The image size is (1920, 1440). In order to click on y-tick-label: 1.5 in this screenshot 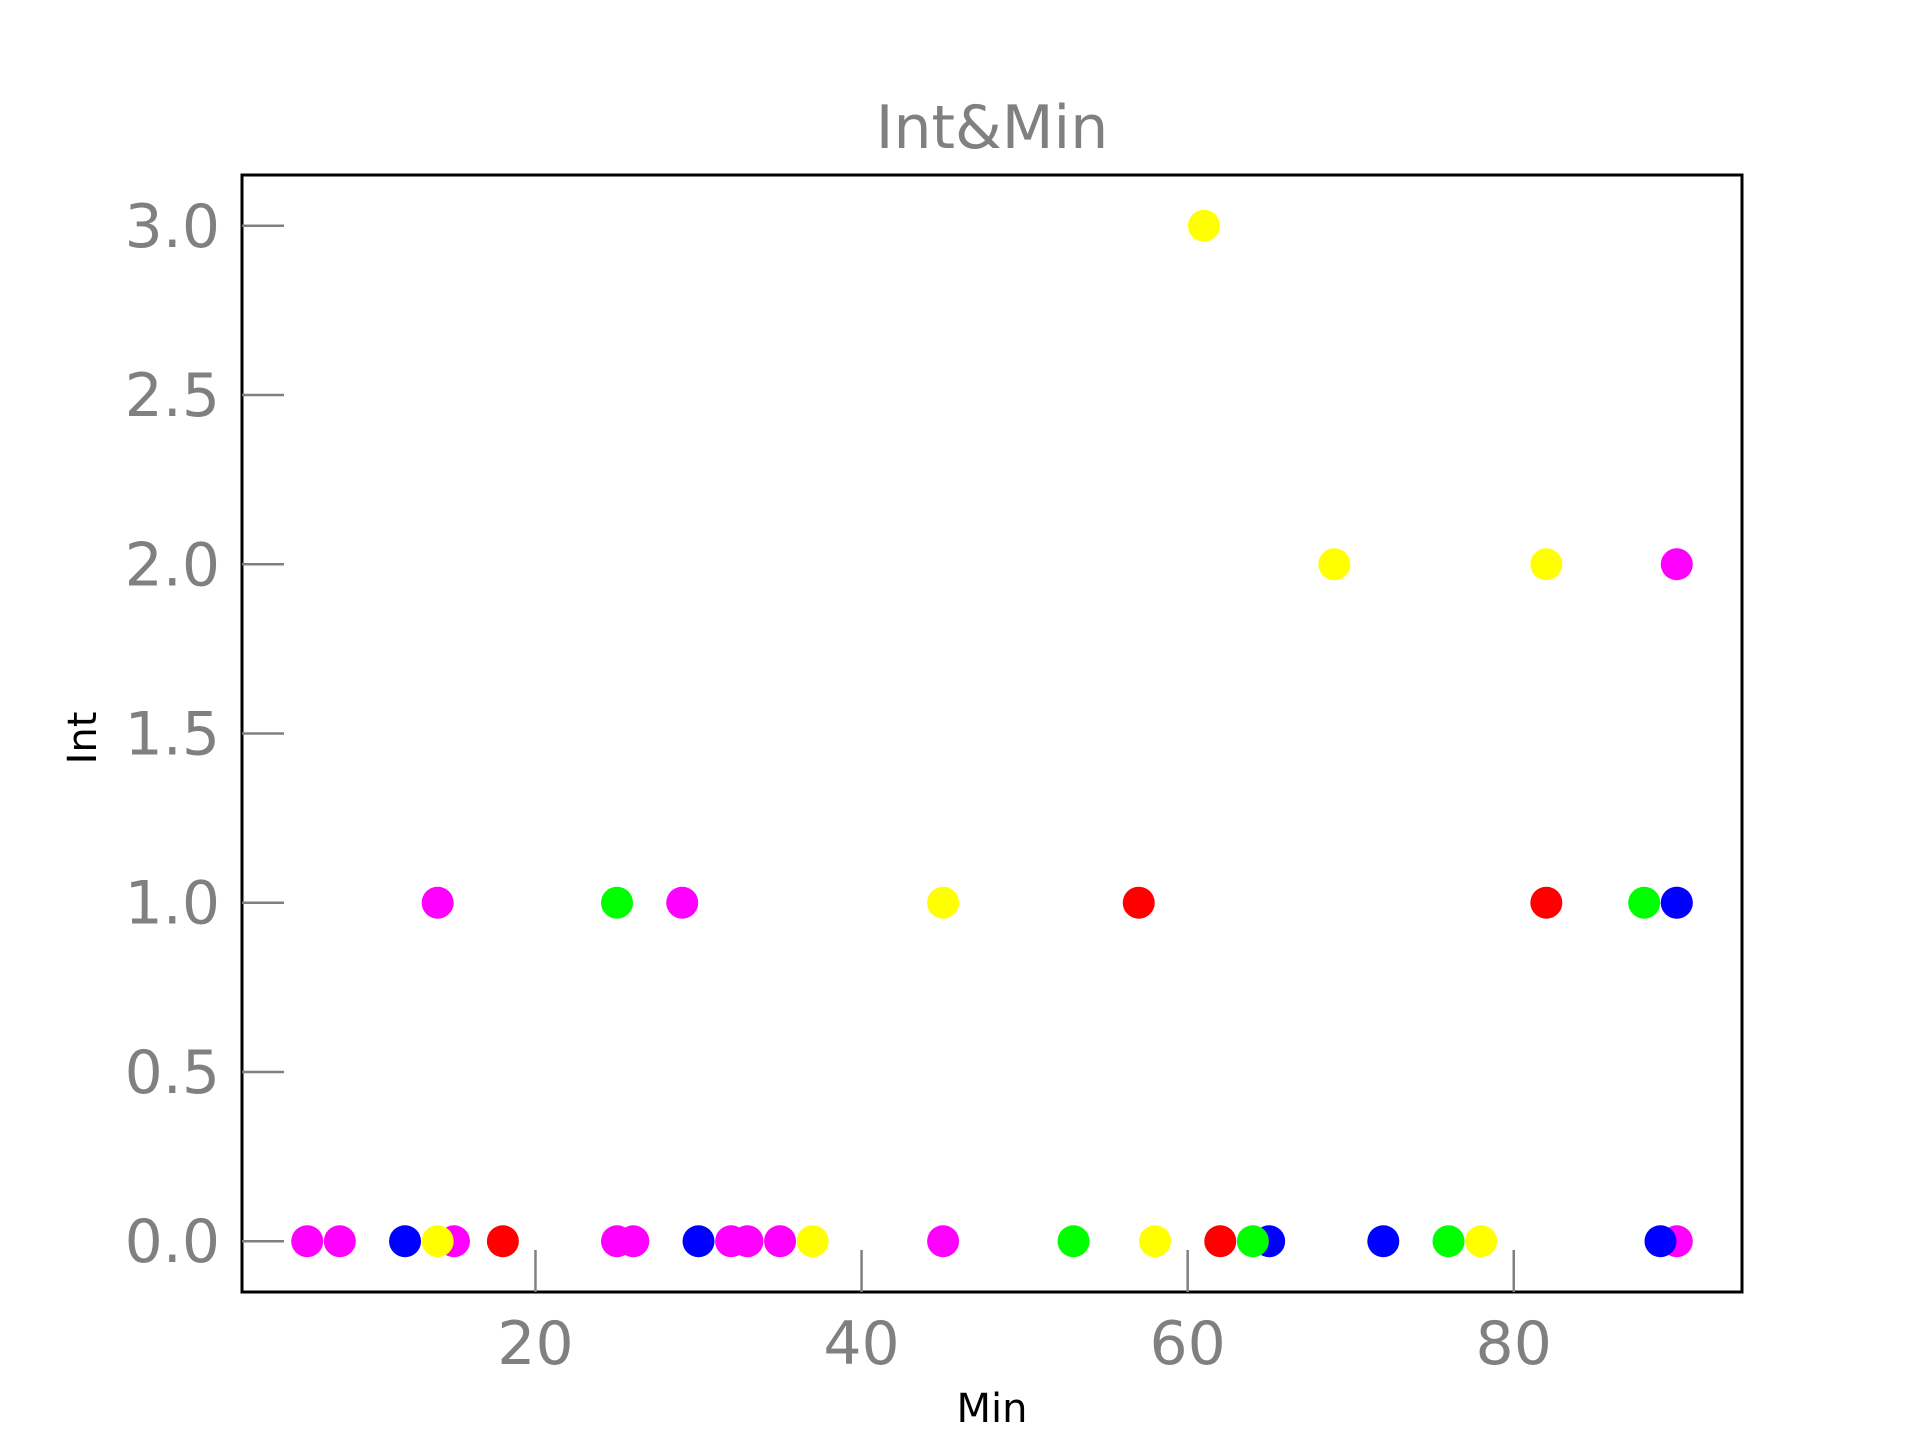, I will do `click(172, 735)`.